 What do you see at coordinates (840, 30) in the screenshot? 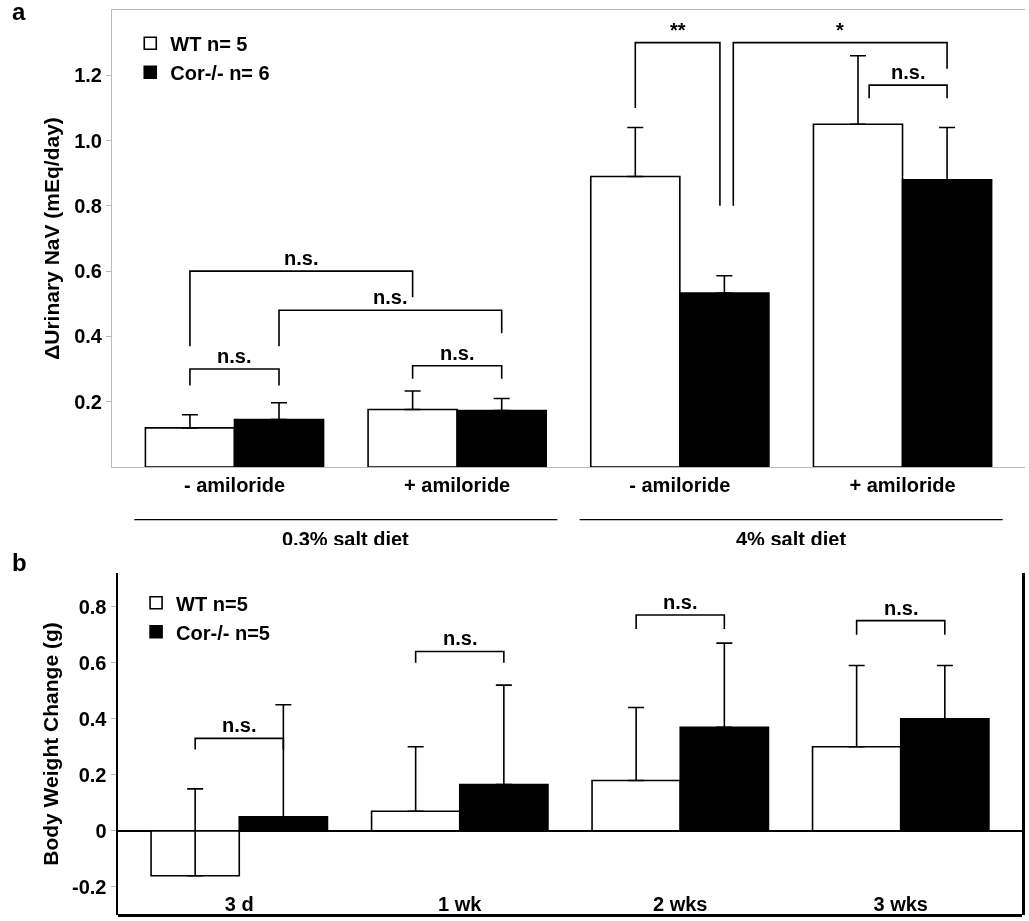
I see `annotation: *` at bounding box center [840, 30].